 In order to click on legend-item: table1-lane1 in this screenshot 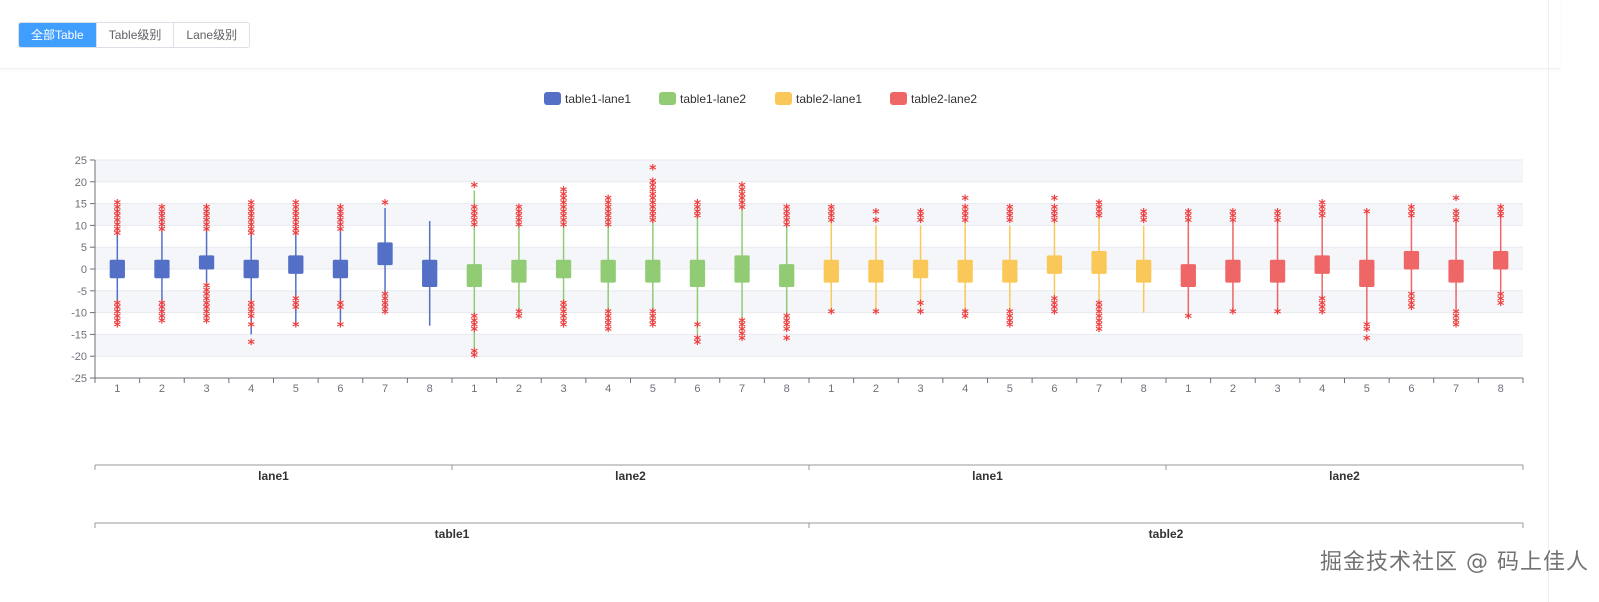, I will do `click(587, 99)`.